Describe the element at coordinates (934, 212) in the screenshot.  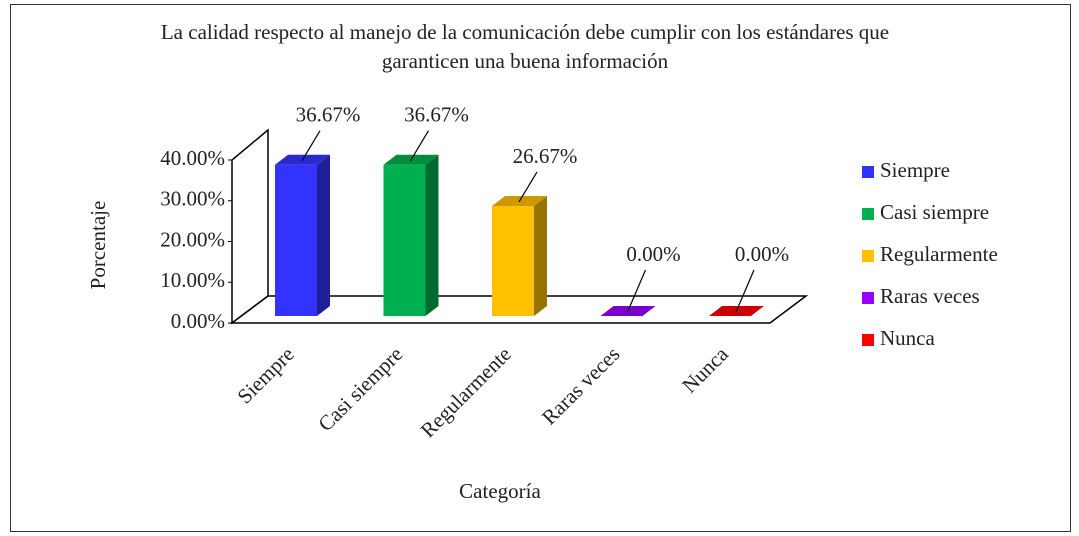
I see `legend-label: Casi siempre` at that location.